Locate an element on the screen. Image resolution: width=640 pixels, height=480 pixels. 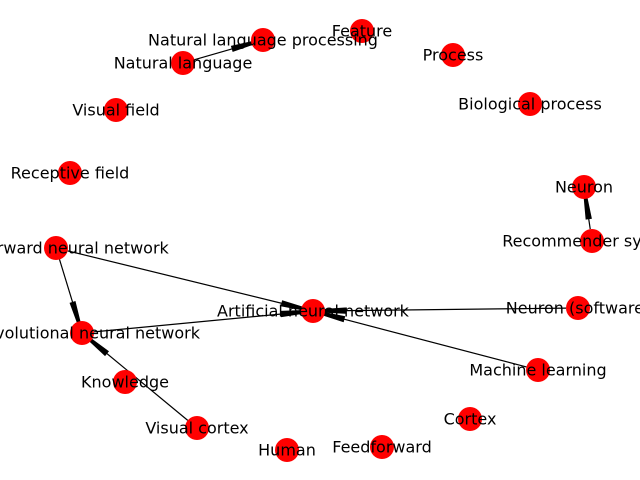
edge-convolutional_neural_network-to-artificial_neural_network is located at coordinates (197, 322).